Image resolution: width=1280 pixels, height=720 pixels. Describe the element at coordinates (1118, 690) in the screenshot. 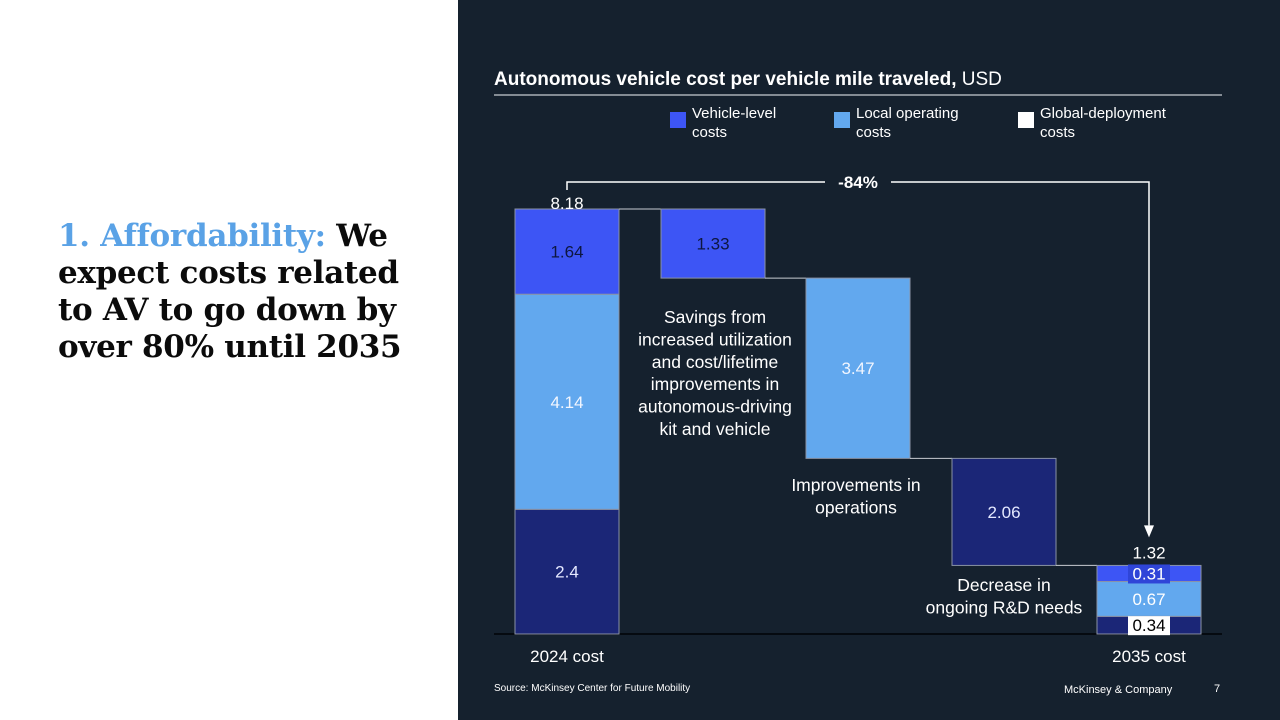

I see `brand-name: McKinsey & Company` at that location.